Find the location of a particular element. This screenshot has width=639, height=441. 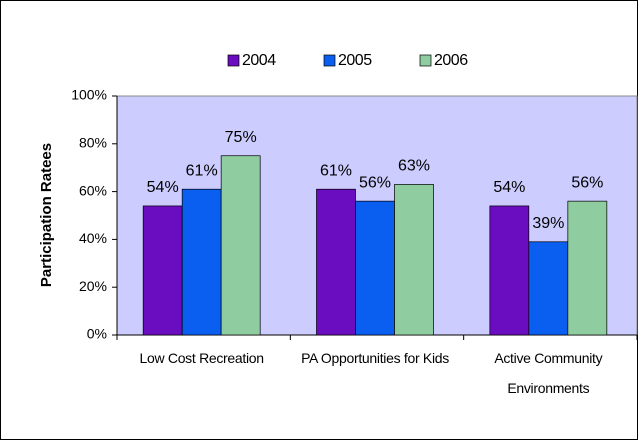

y-tick-label: 60% is located at coordinates (93, 190).